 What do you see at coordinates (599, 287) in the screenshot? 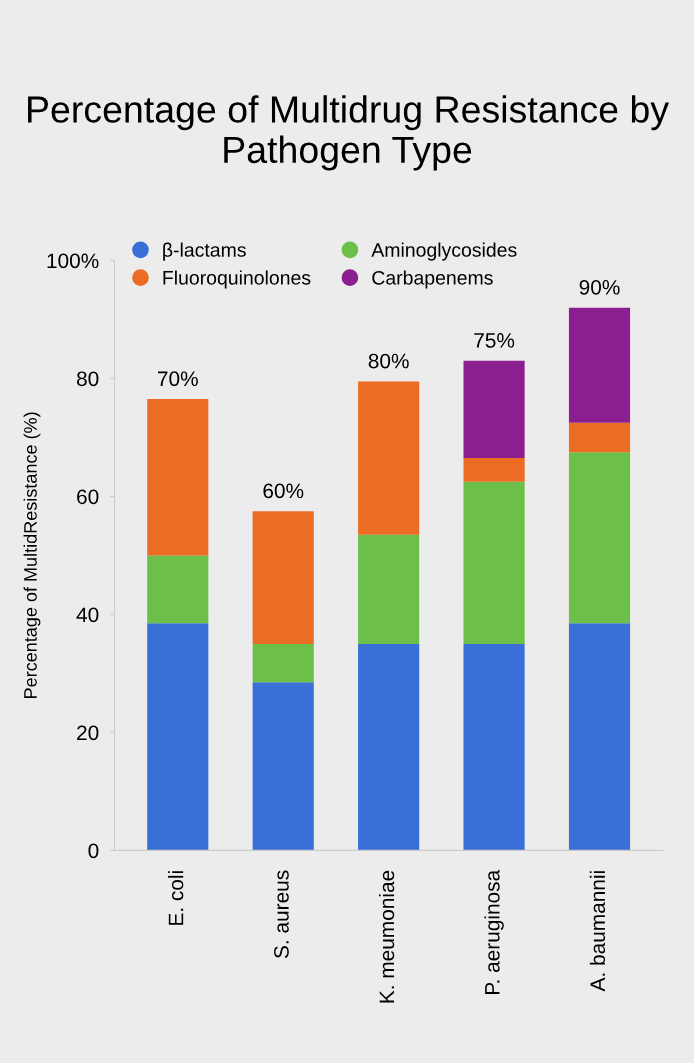
I see `annotation: 90%` at bounding box center [599, 287].